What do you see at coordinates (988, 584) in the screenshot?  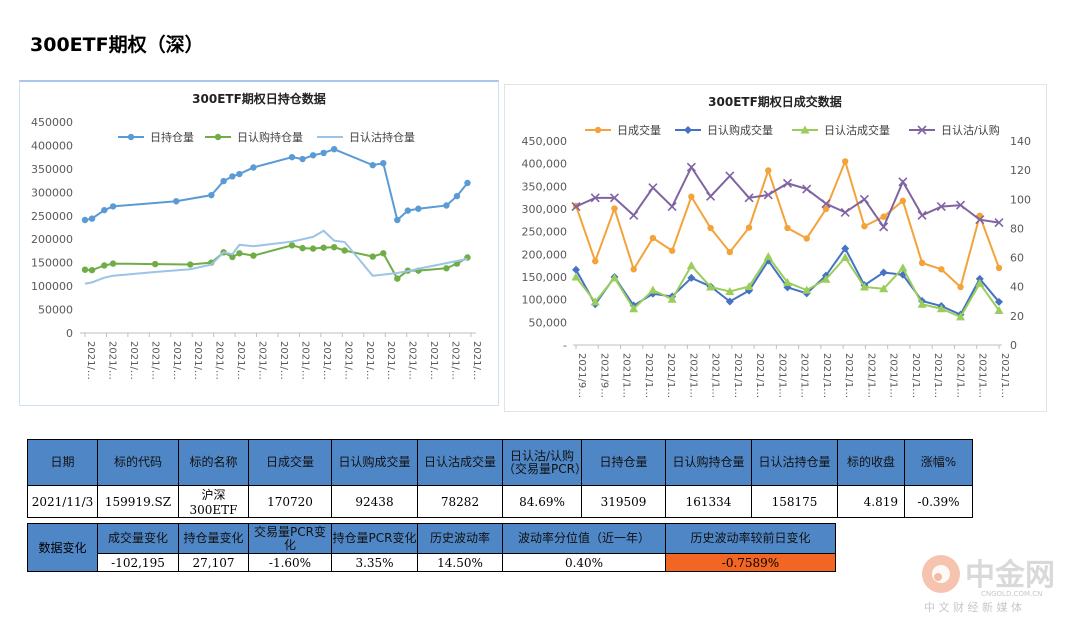 I see `cngold-logo-mark: 中金网 CNGOLD.COM.CN 中 文 财 经 新 媒 体` at bounding box center [988, 584].